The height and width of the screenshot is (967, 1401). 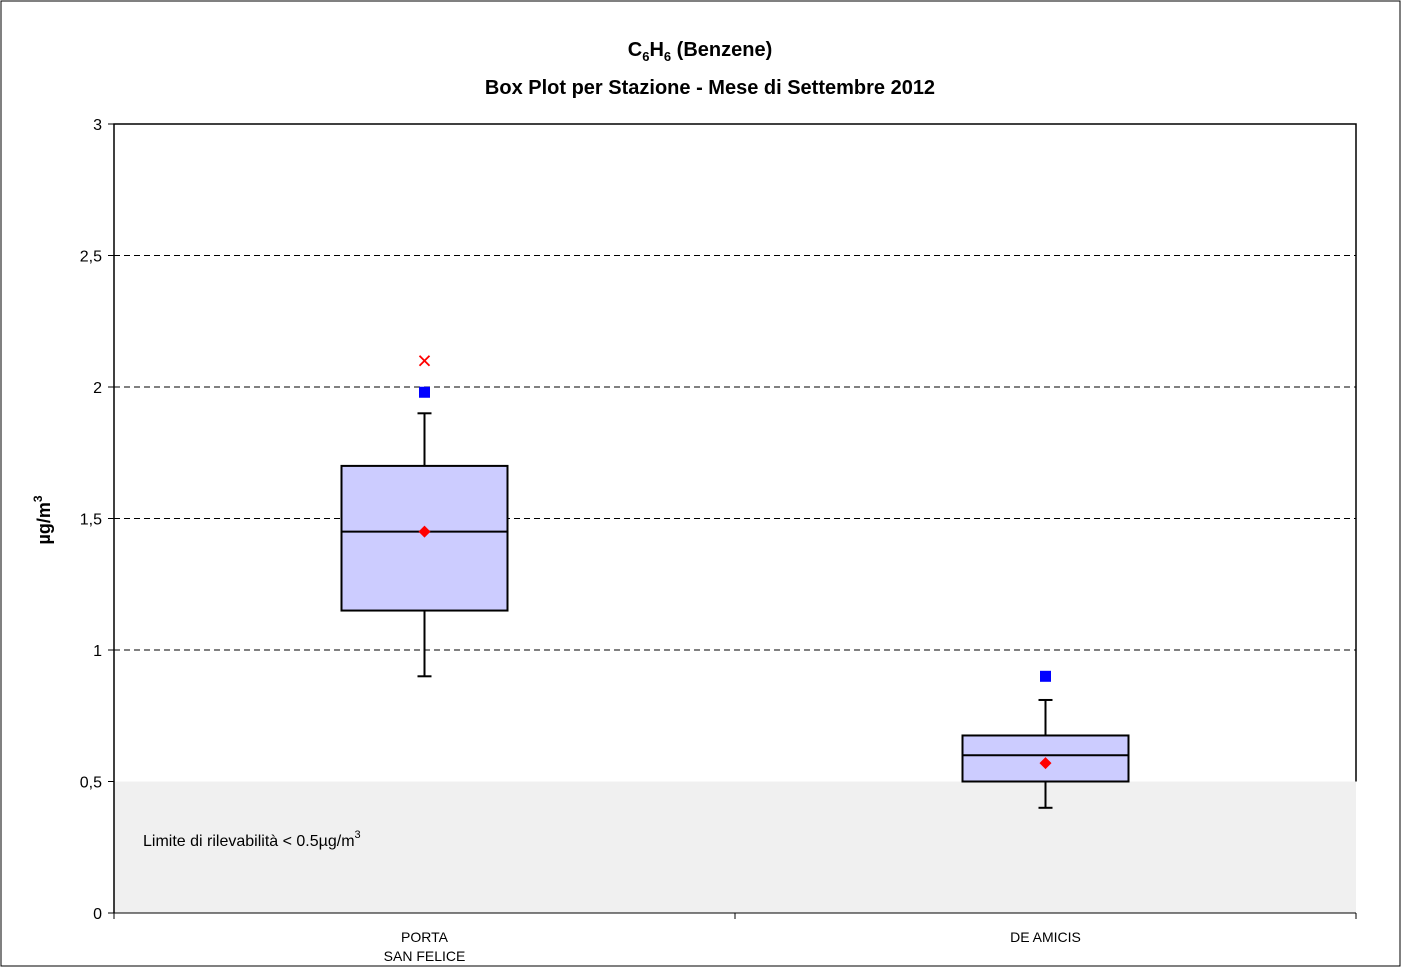 I want to click on y-tick-label: 2,5, so click(x=91, y=257).